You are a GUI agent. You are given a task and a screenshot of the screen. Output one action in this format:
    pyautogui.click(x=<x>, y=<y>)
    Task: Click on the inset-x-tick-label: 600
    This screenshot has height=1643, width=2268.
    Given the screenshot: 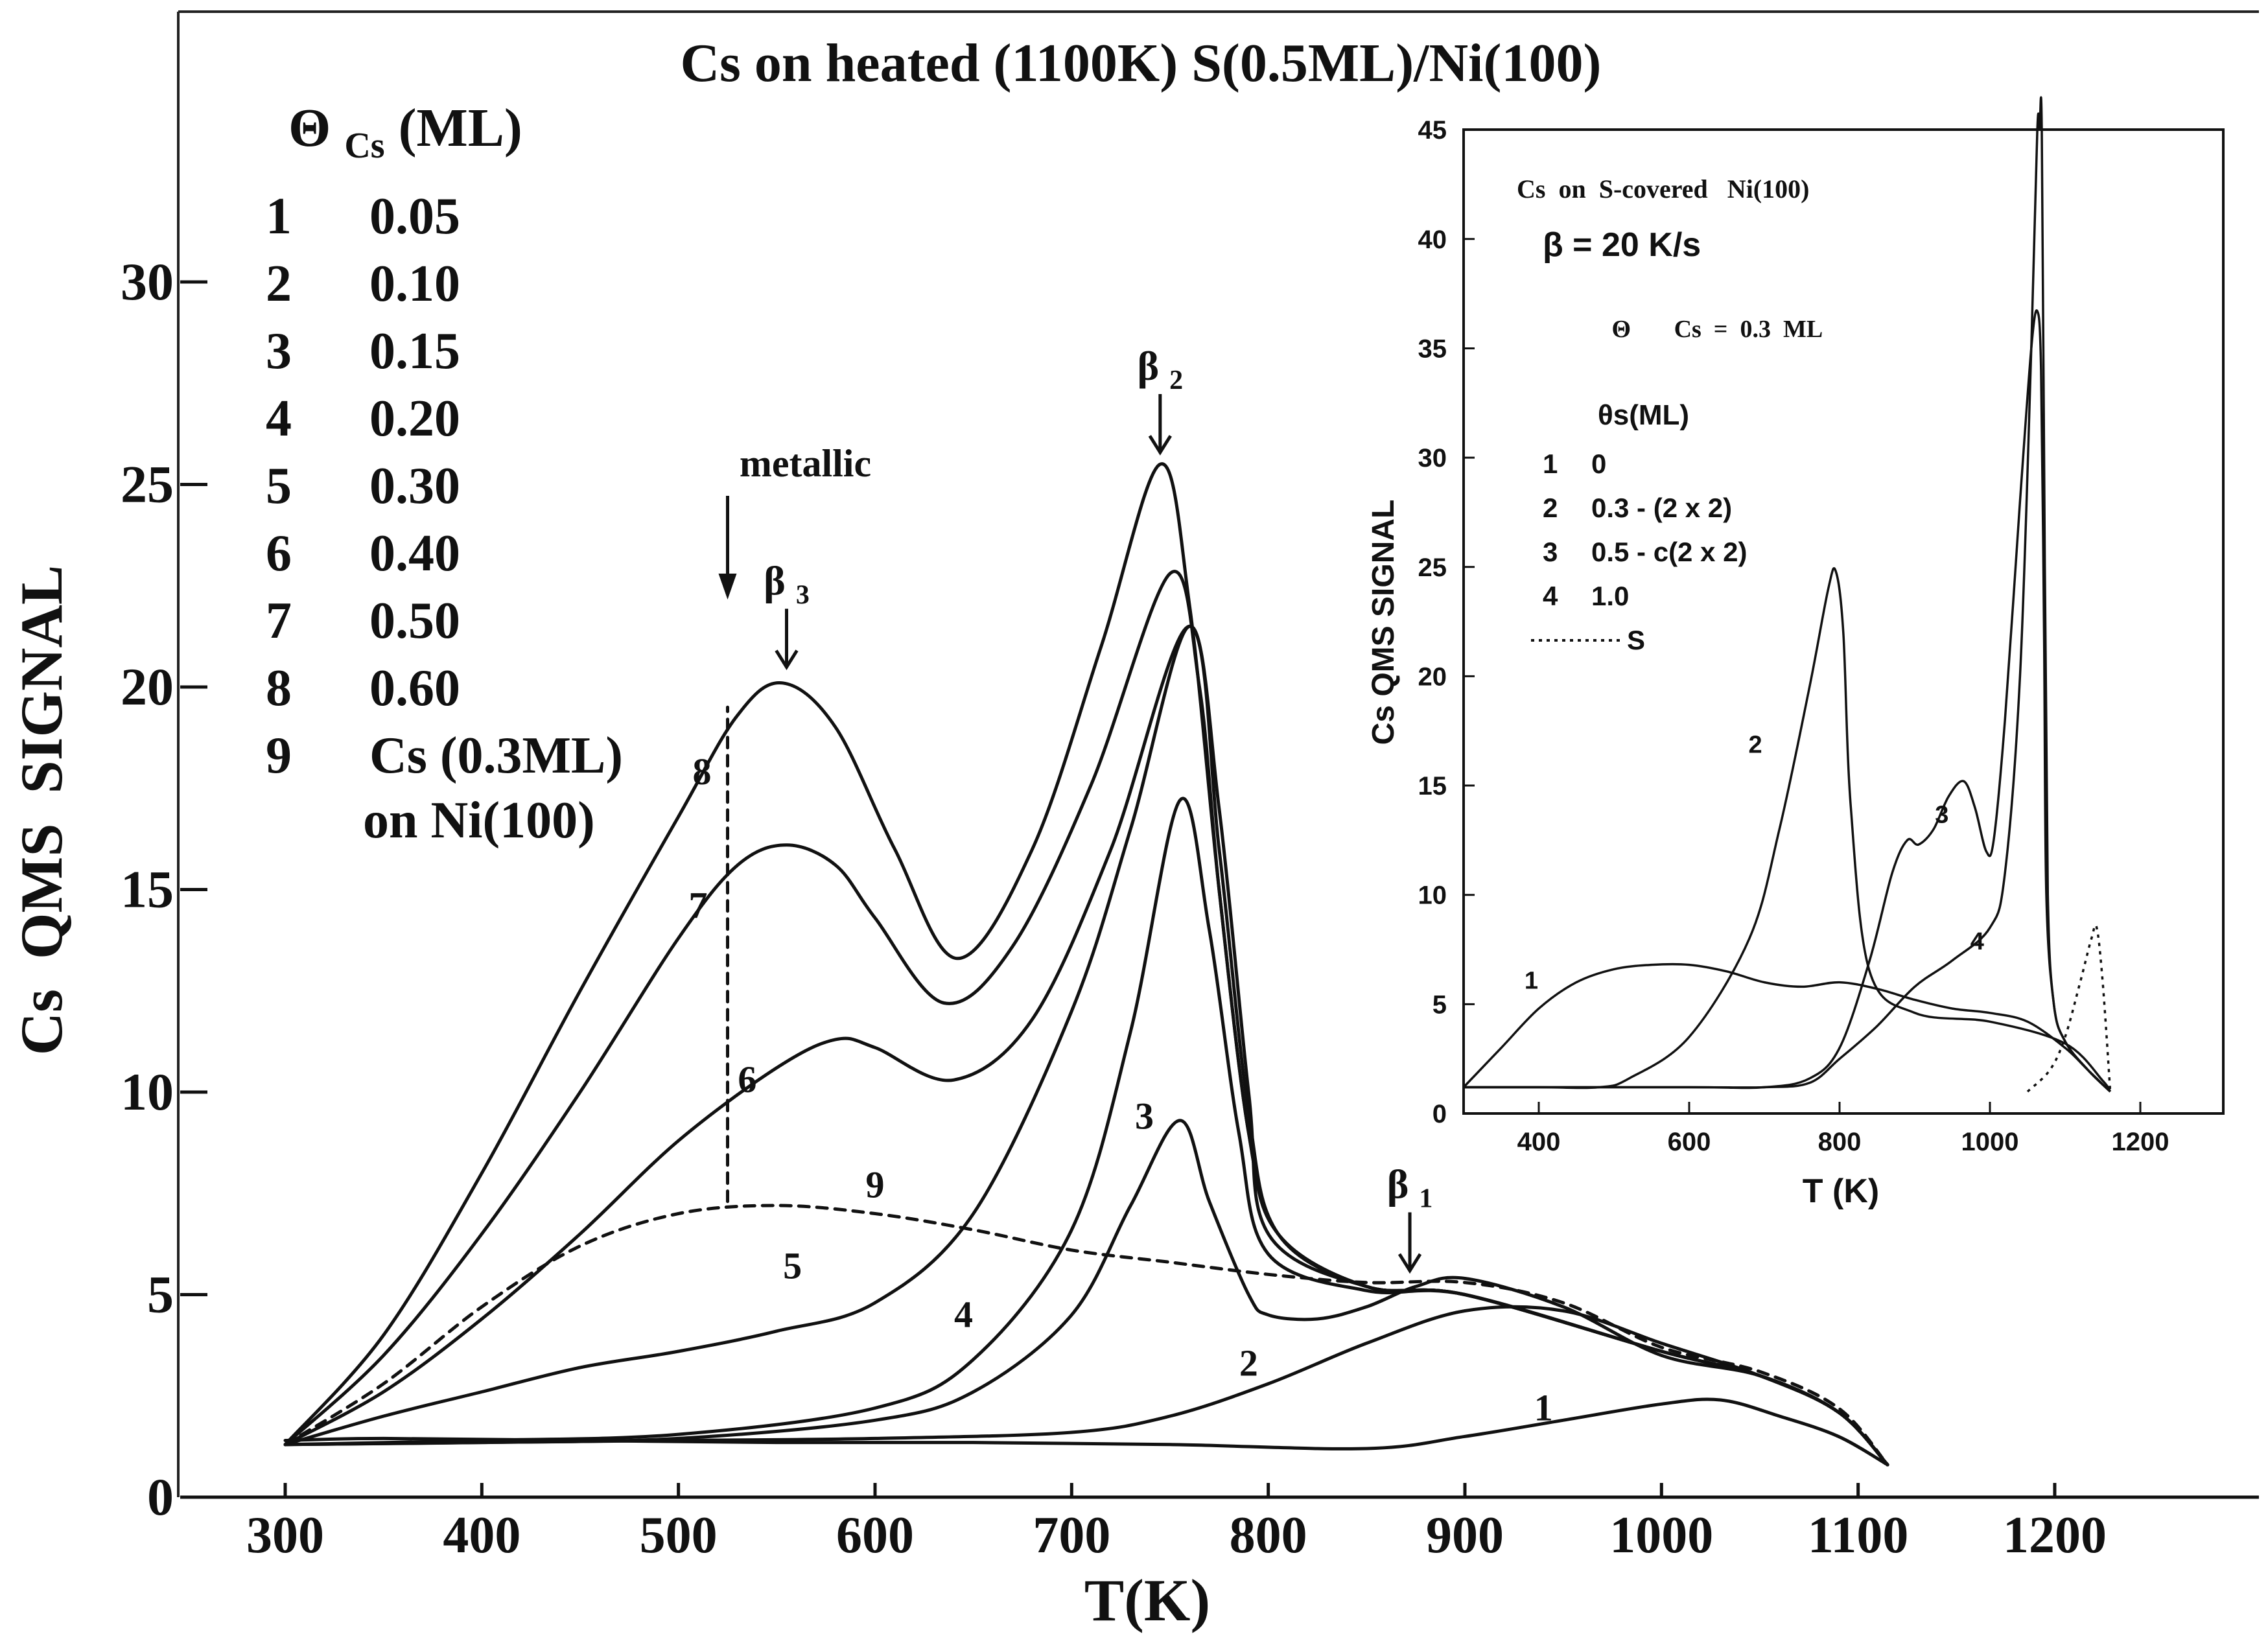 What is the action you would take?
    pyautogui.click(x=1689, y=1142)
    